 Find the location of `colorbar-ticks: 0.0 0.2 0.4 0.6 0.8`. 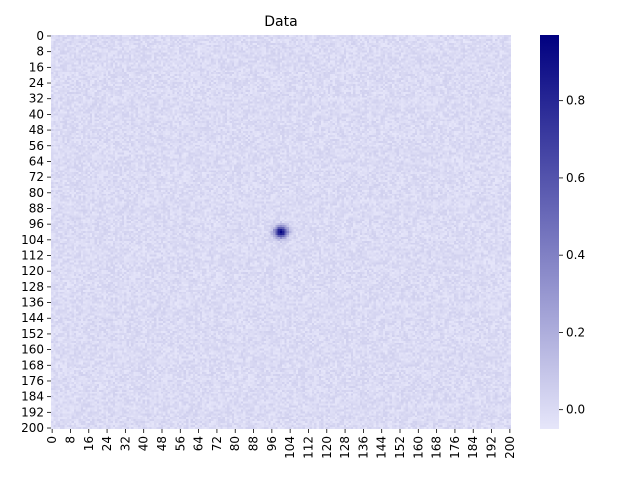

colorbar-ticks: 0.0 0.2 0.4 0.6 0.8 is located at coordinates (572, 255).